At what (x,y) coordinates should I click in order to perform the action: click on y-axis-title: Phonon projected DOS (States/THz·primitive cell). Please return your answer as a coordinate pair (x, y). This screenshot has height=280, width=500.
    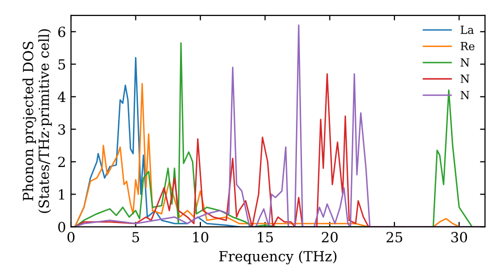
    Looking at the image, I should click on (37, 121).